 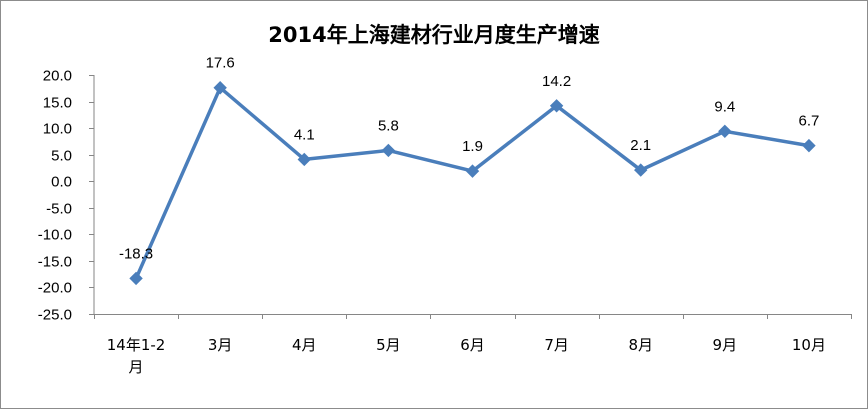 What do you see at coordinates (556, 345) in the screenshot?
I see `x-tick-label: 7月` at bounding box center [556, 345].